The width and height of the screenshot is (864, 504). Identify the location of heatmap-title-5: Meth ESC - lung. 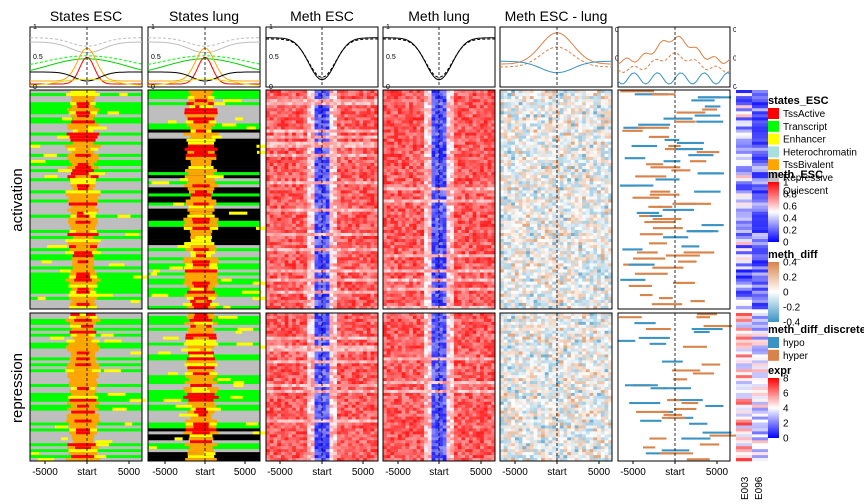
(556, 16).